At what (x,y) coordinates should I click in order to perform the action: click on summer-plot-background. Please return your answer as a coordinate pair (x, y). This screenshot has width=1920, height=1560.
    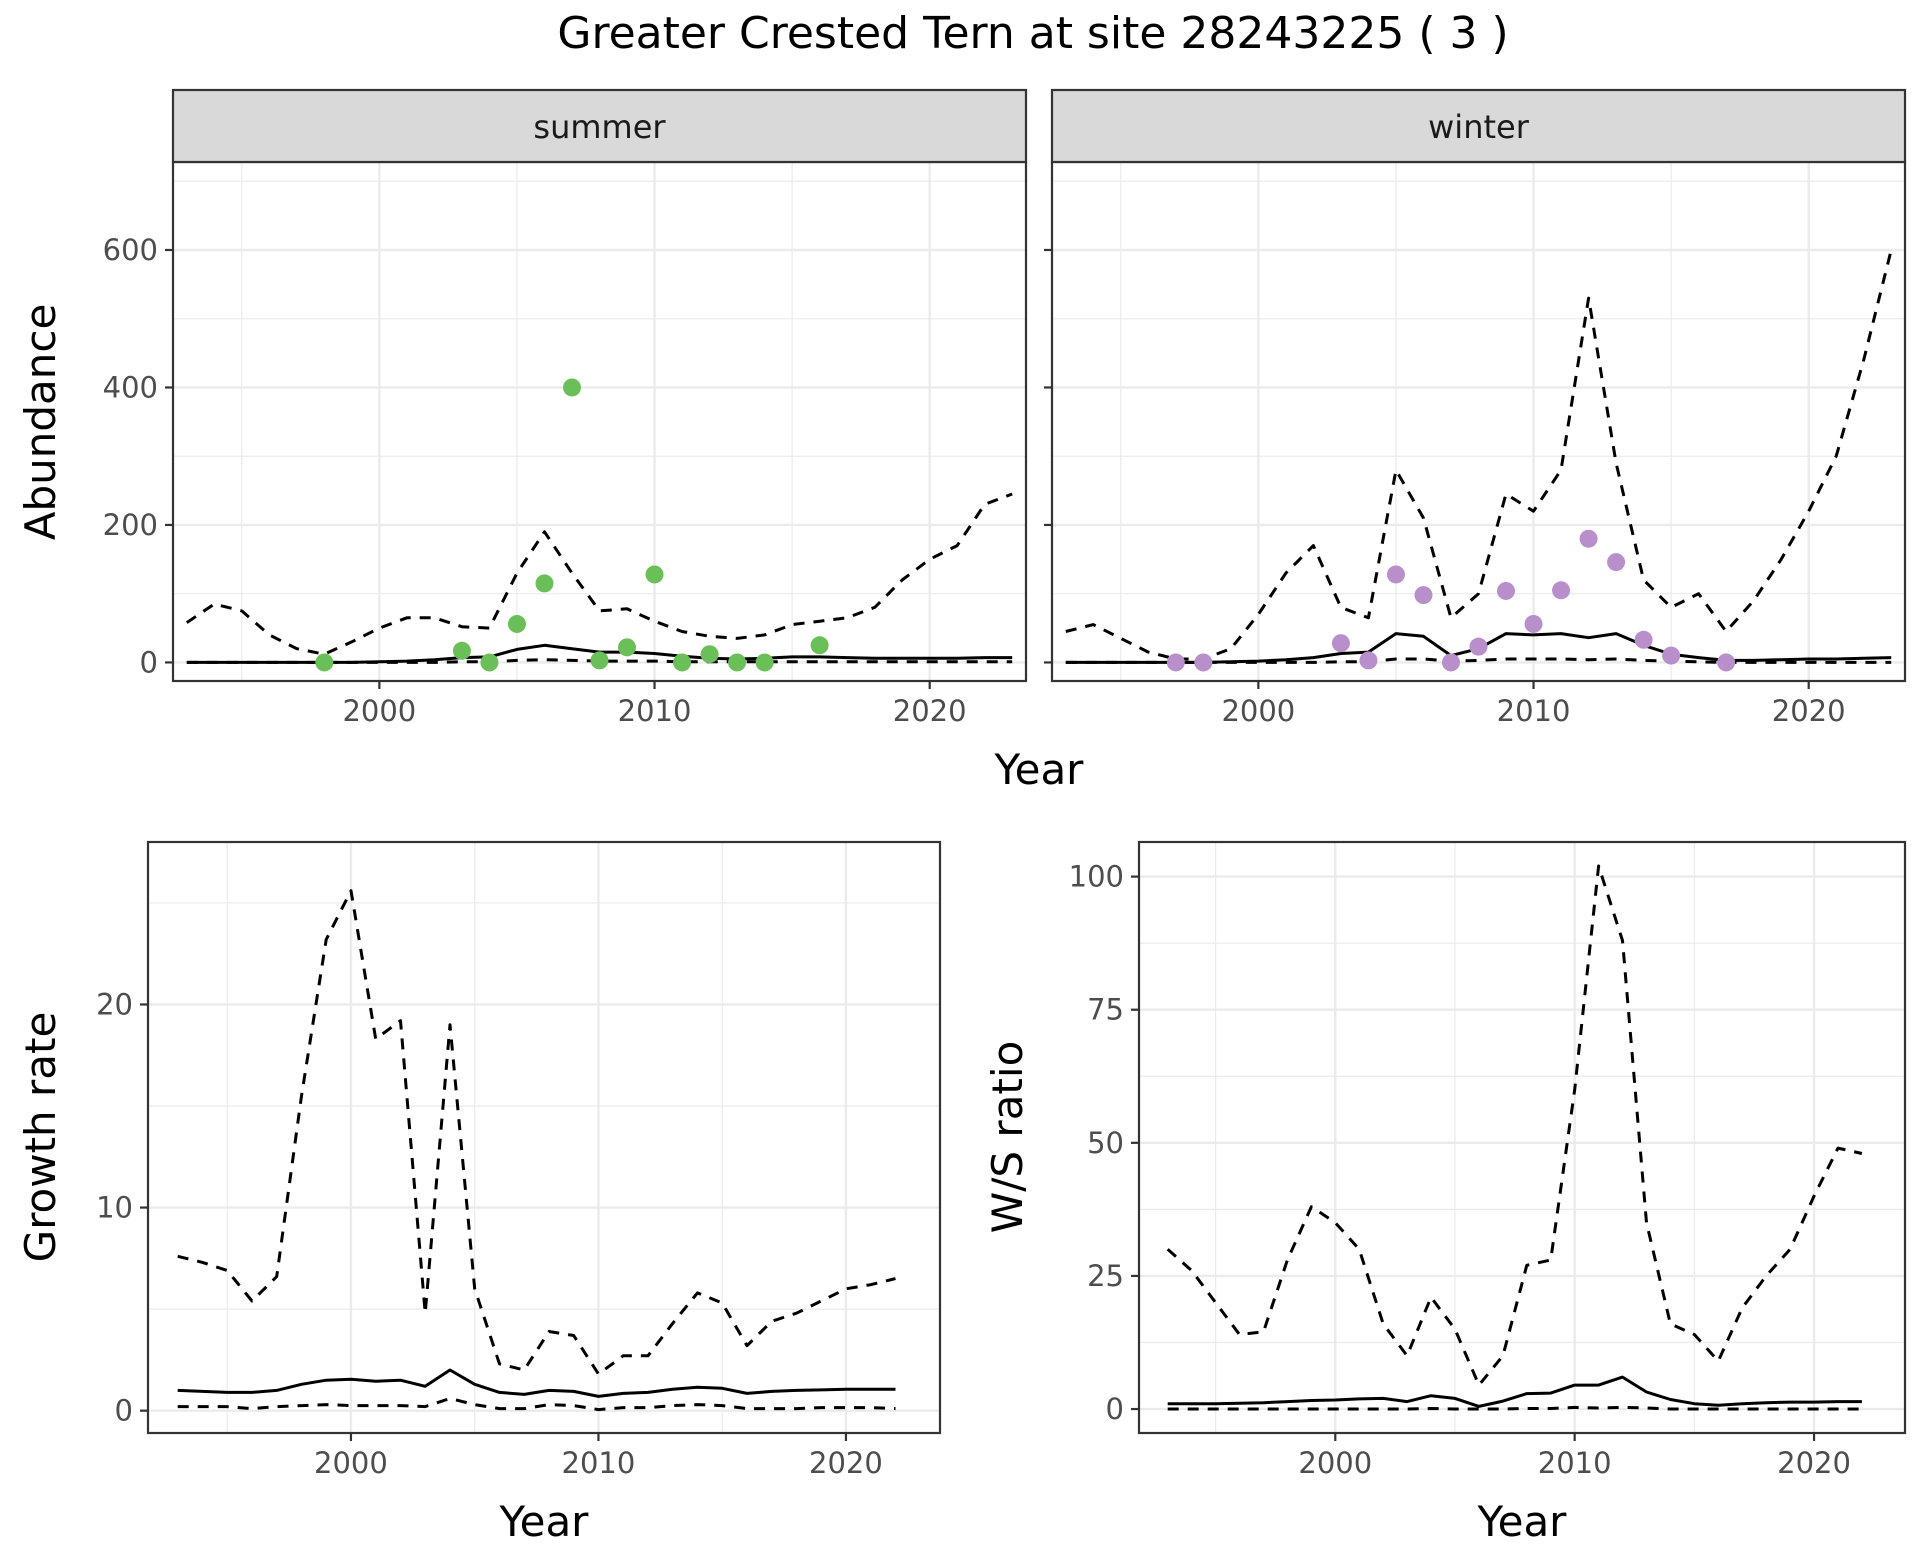
    Looking at the image, I should click on (599, 421).